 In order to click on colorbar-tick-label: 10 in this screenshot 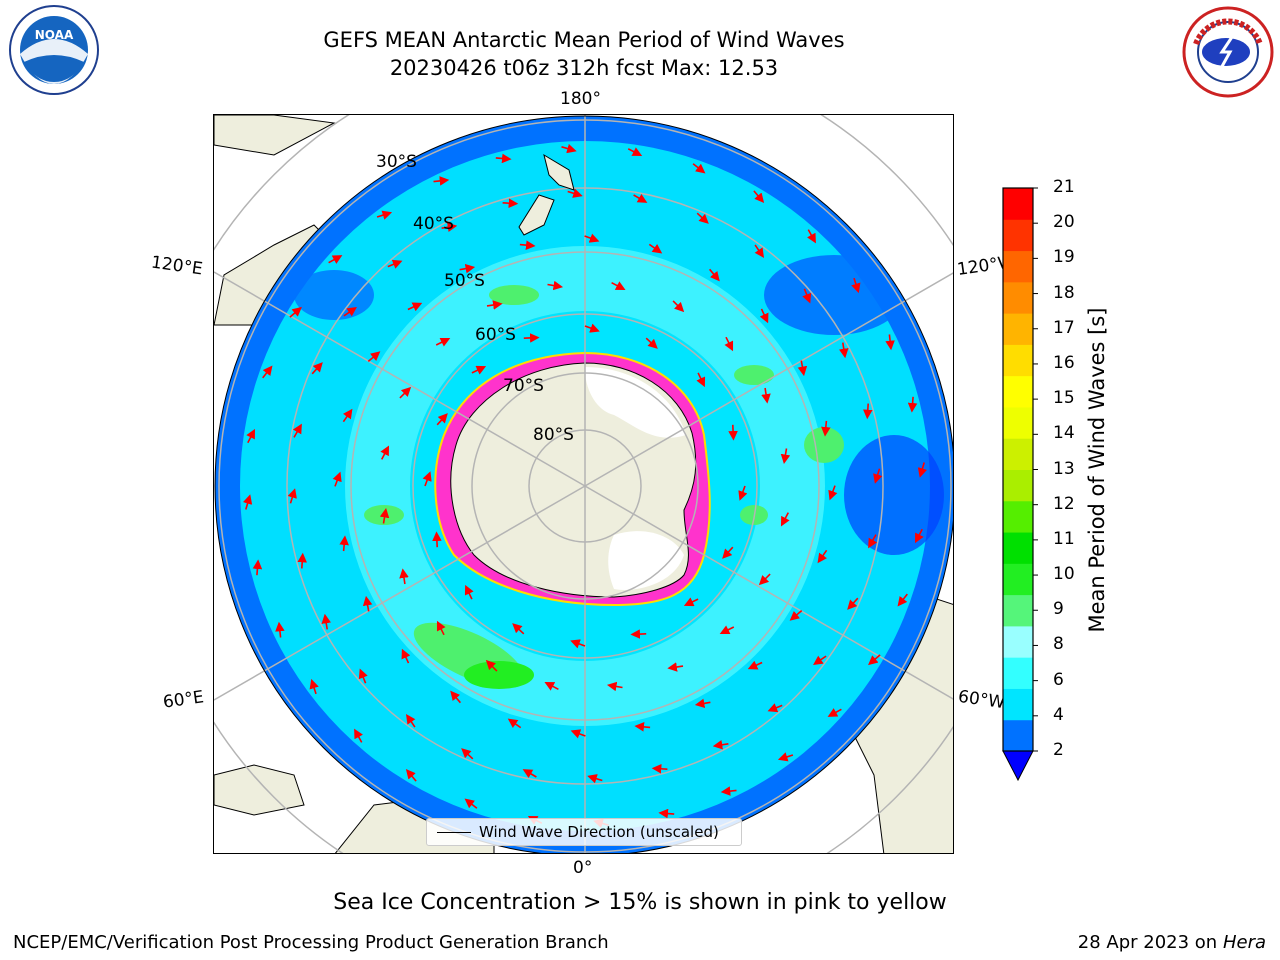, I will do `click(1064, 574)`.